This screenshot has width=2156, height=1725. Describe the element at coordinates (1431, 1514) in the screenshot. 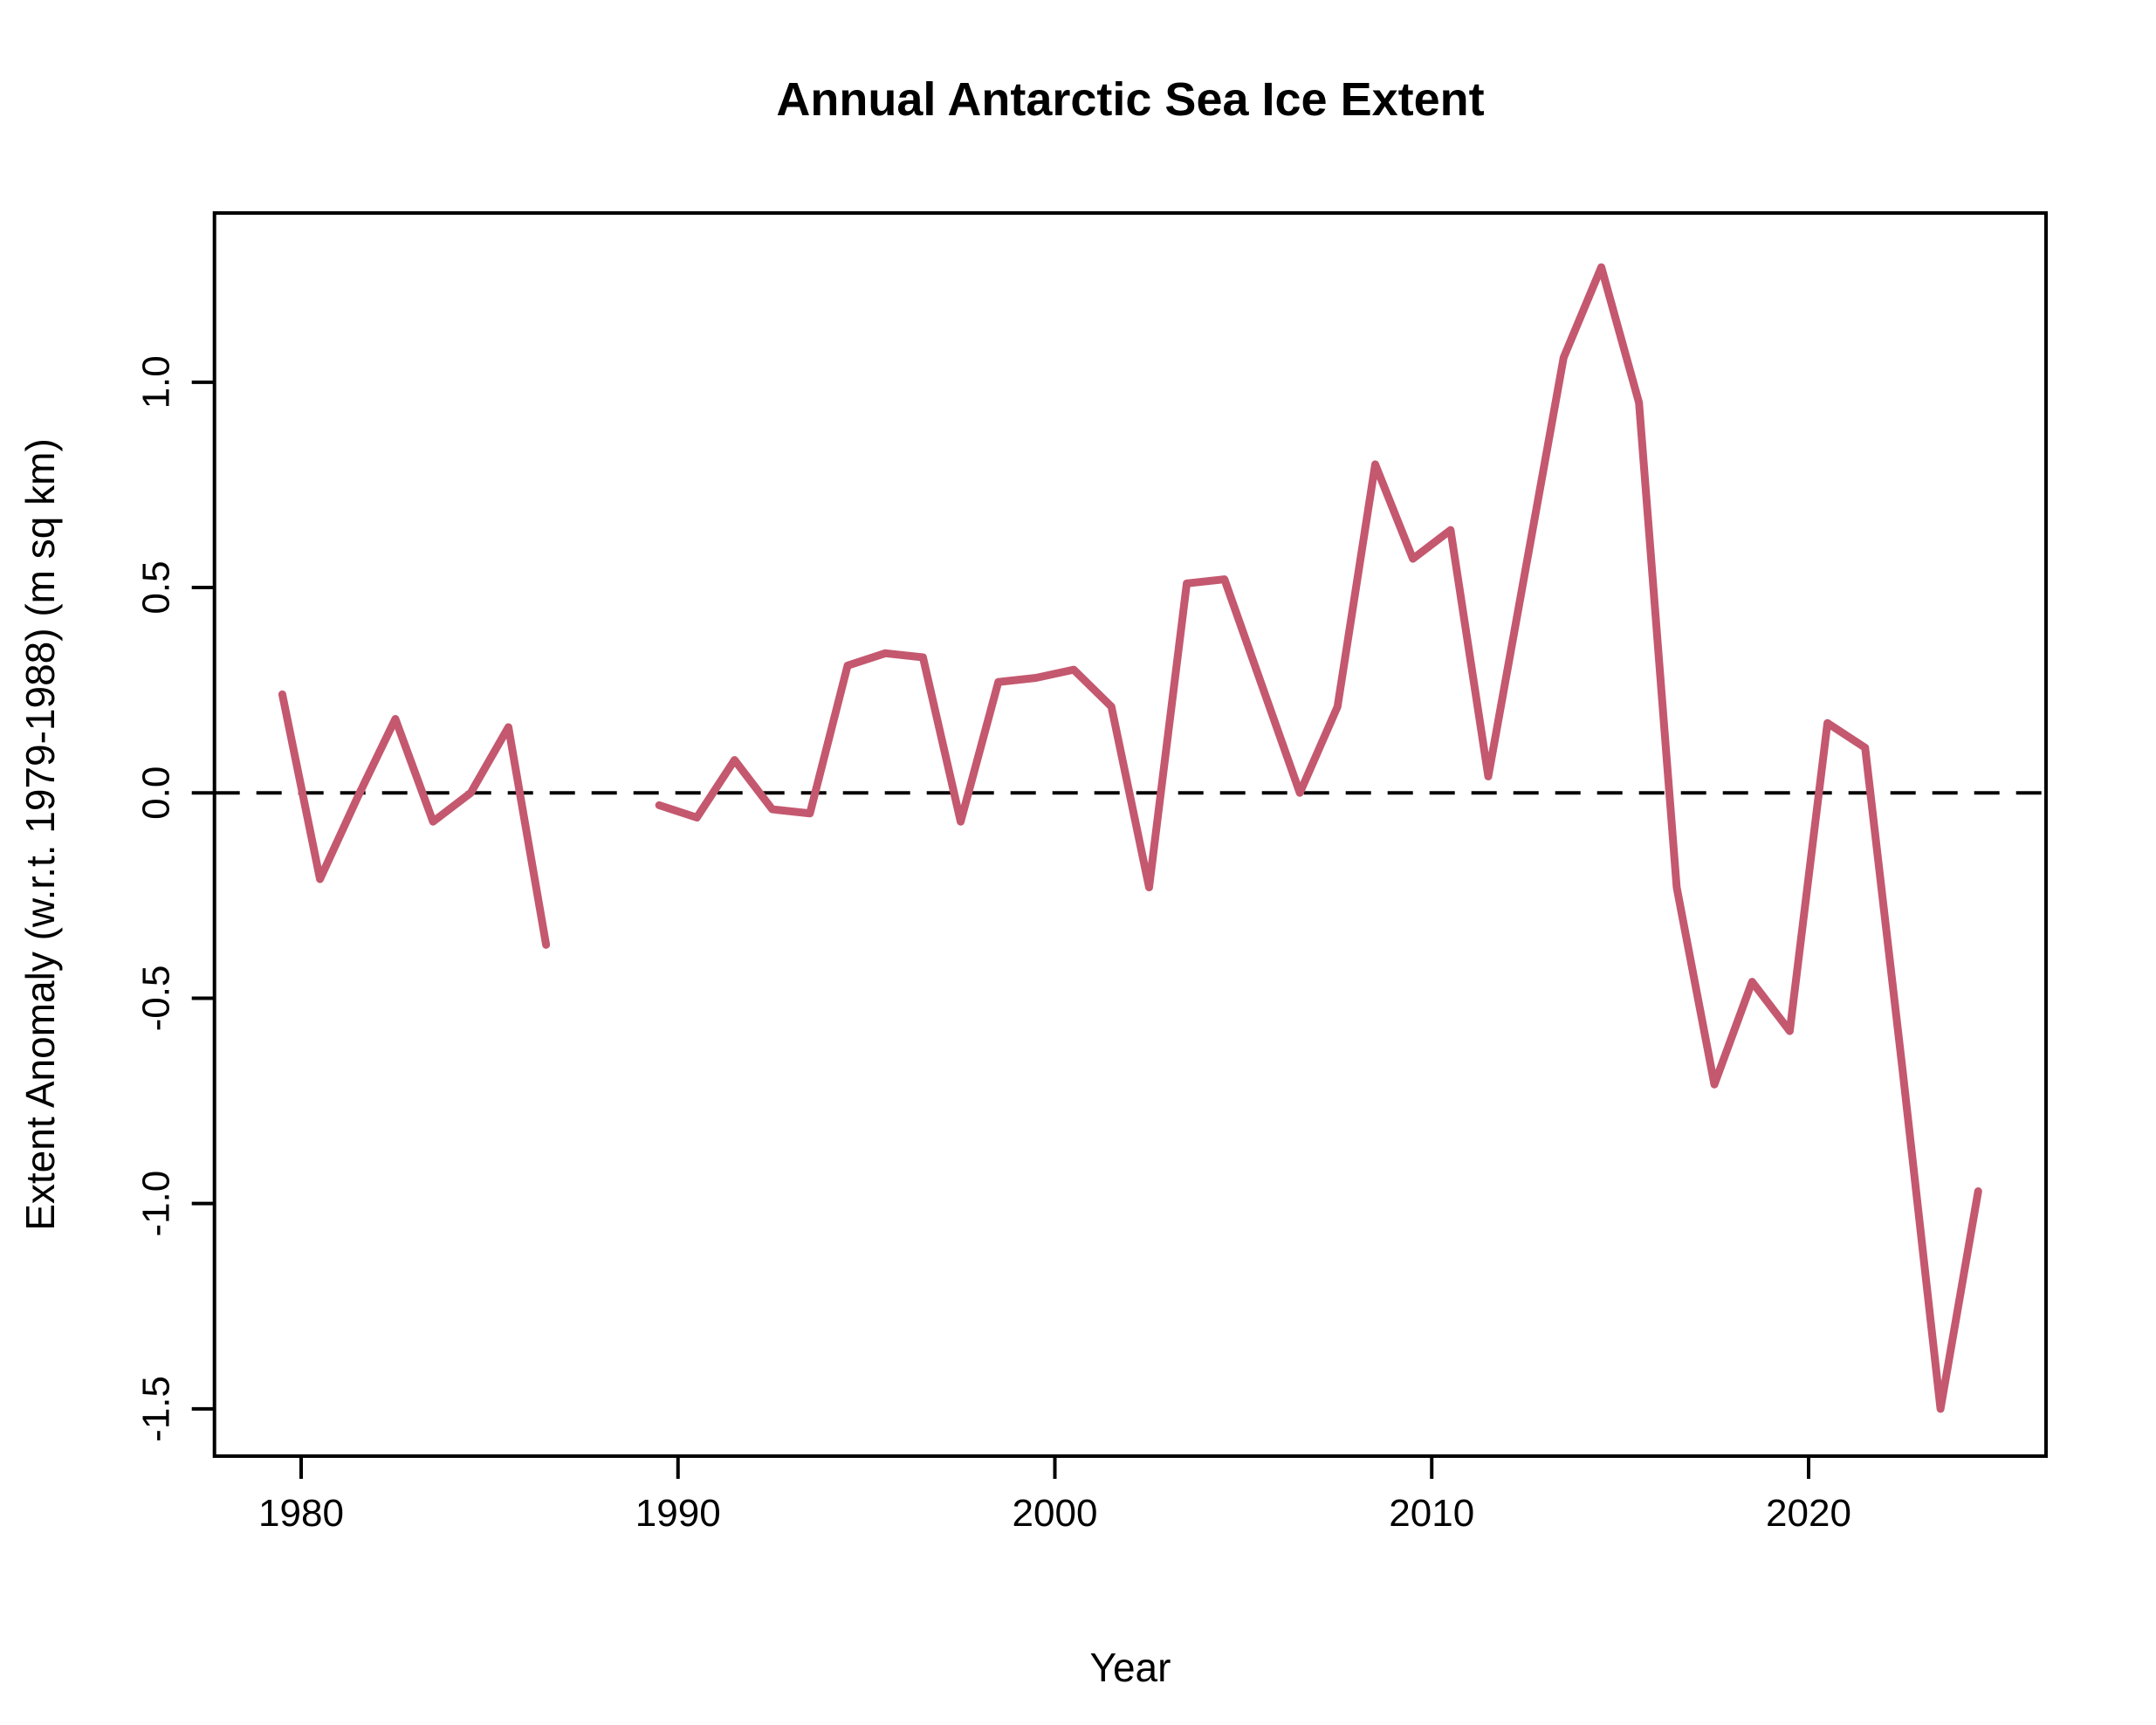

I see `x-tick-label: 2010` at that location.